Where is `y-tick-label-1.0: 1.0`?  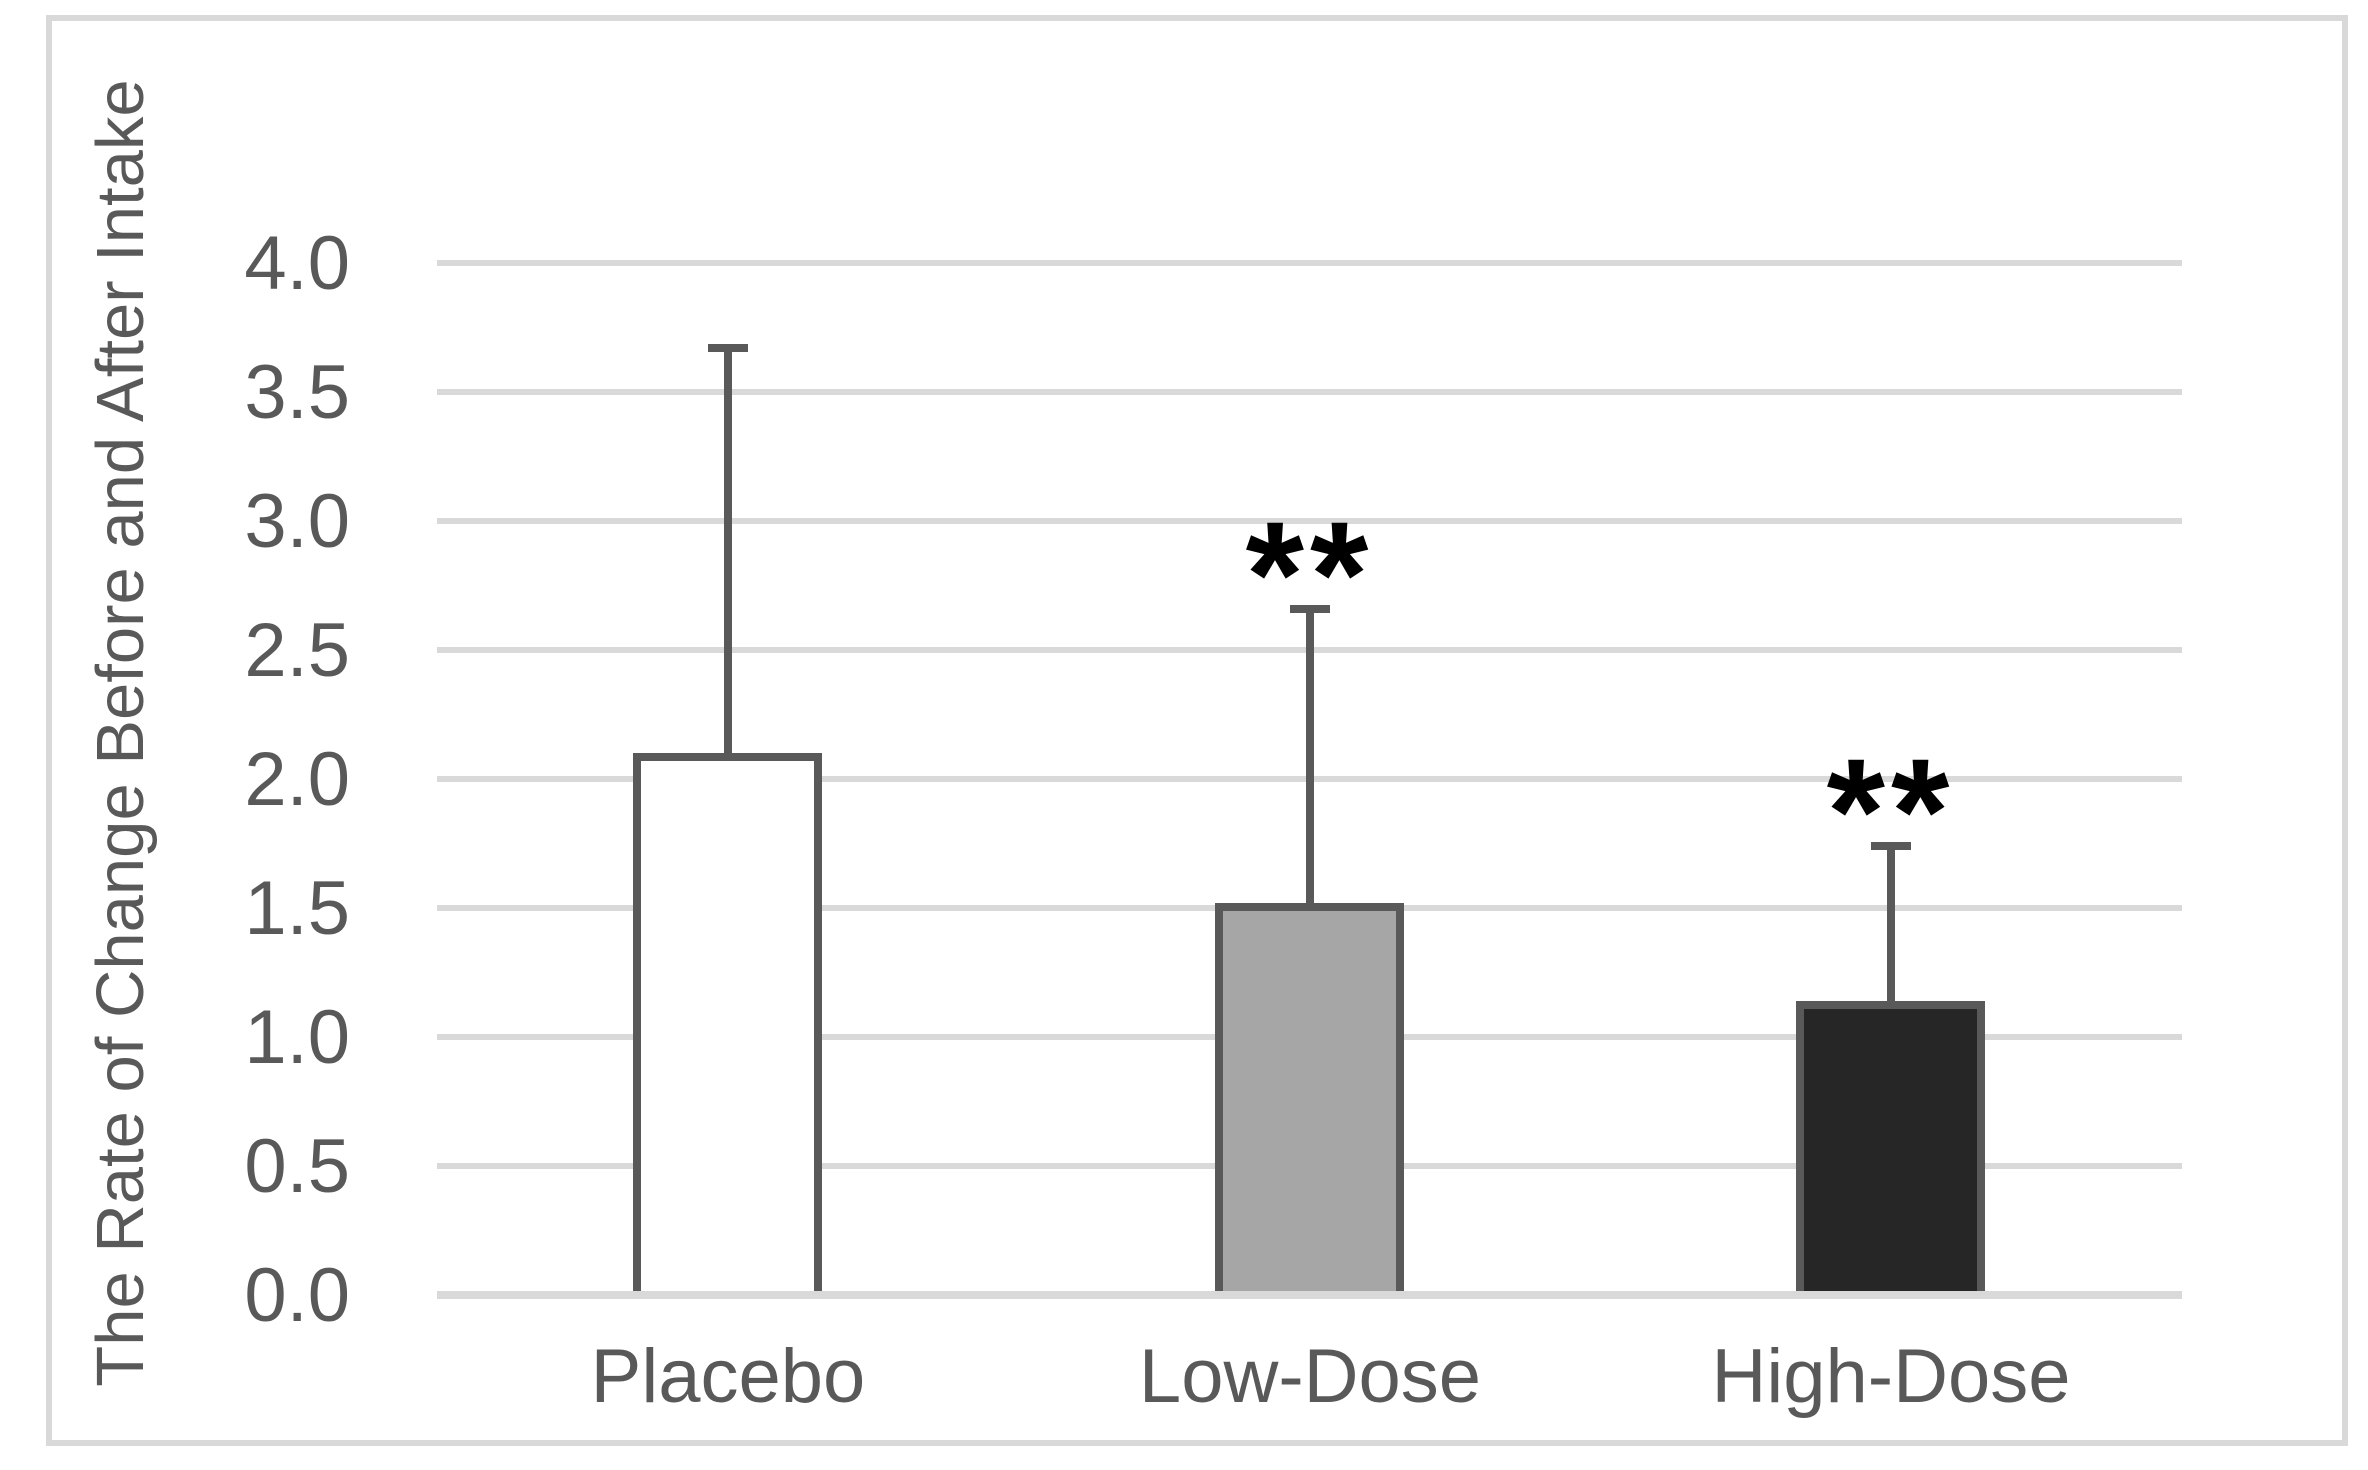 y-tick-label-1.0: 1.0 is located at coordinates (297, 1037).